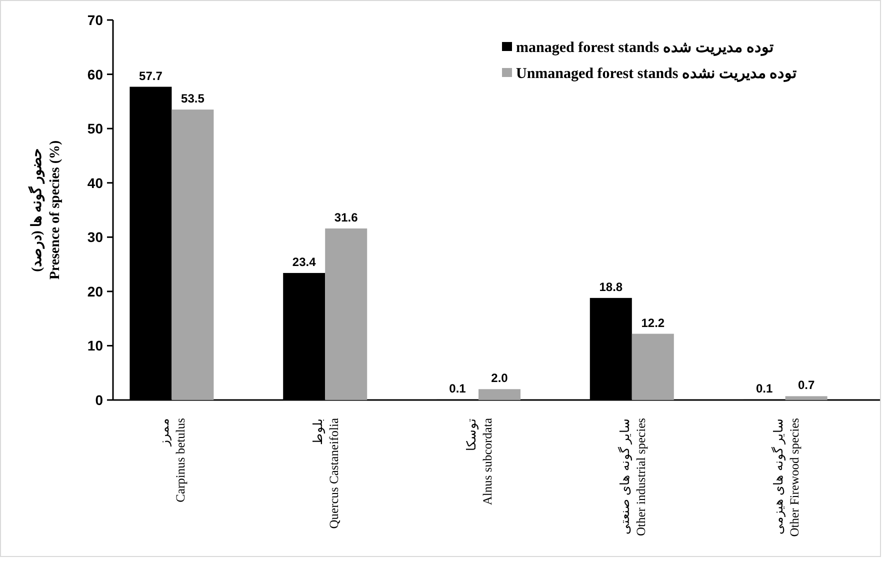 Image resolution: width=890 pixels, height=565 pixels. Describe the element at coordinates (499, 378) in the screenshot. I see `data-label: 2.0` at that location.